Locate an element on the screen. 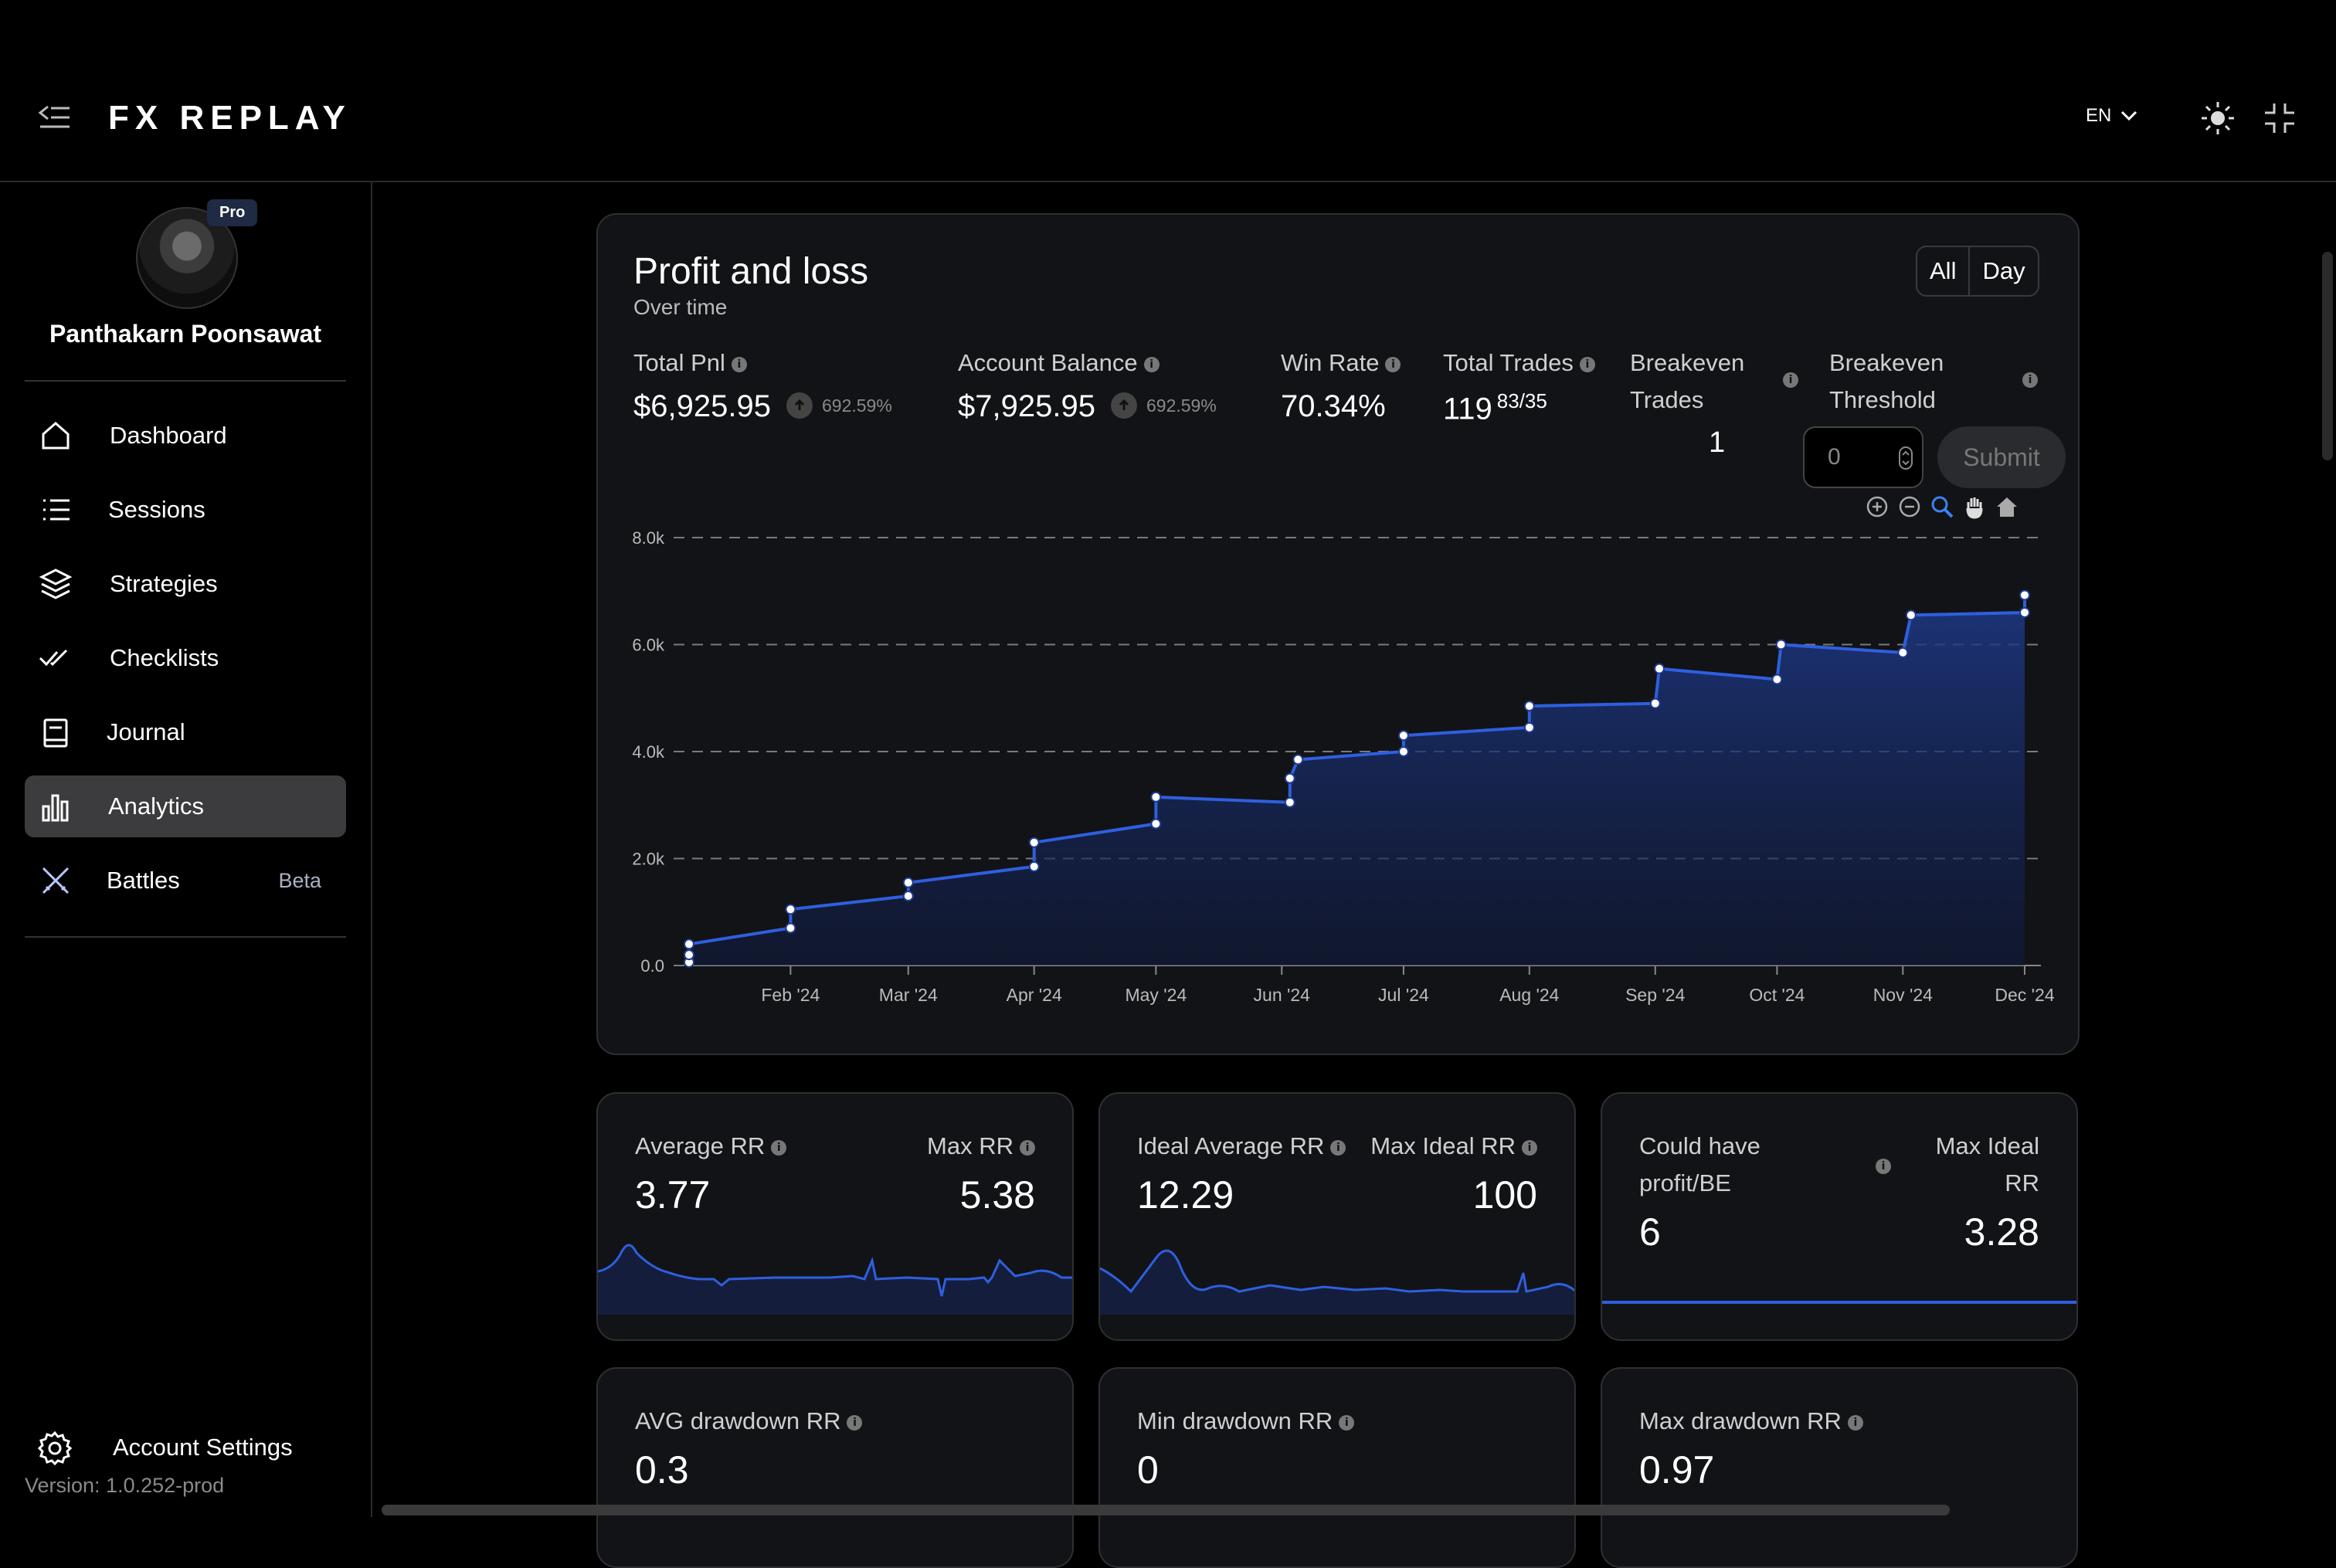  y-tick-label: 2.0k is located at coordinates (648, 859).